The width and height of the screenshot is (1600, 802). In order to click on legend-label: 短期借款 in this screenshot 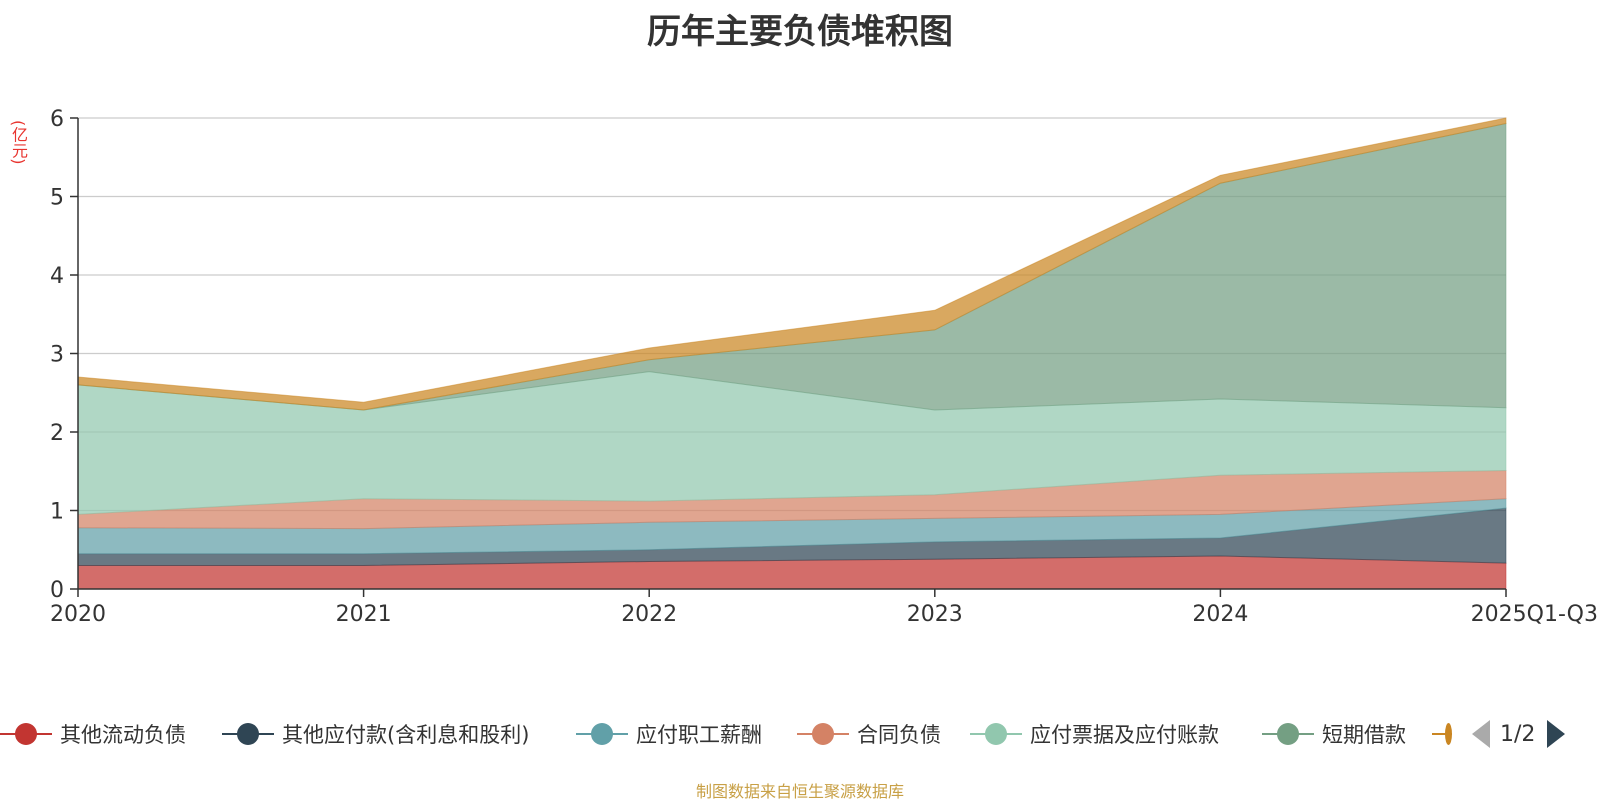, I will do `click(1364, 735)`.